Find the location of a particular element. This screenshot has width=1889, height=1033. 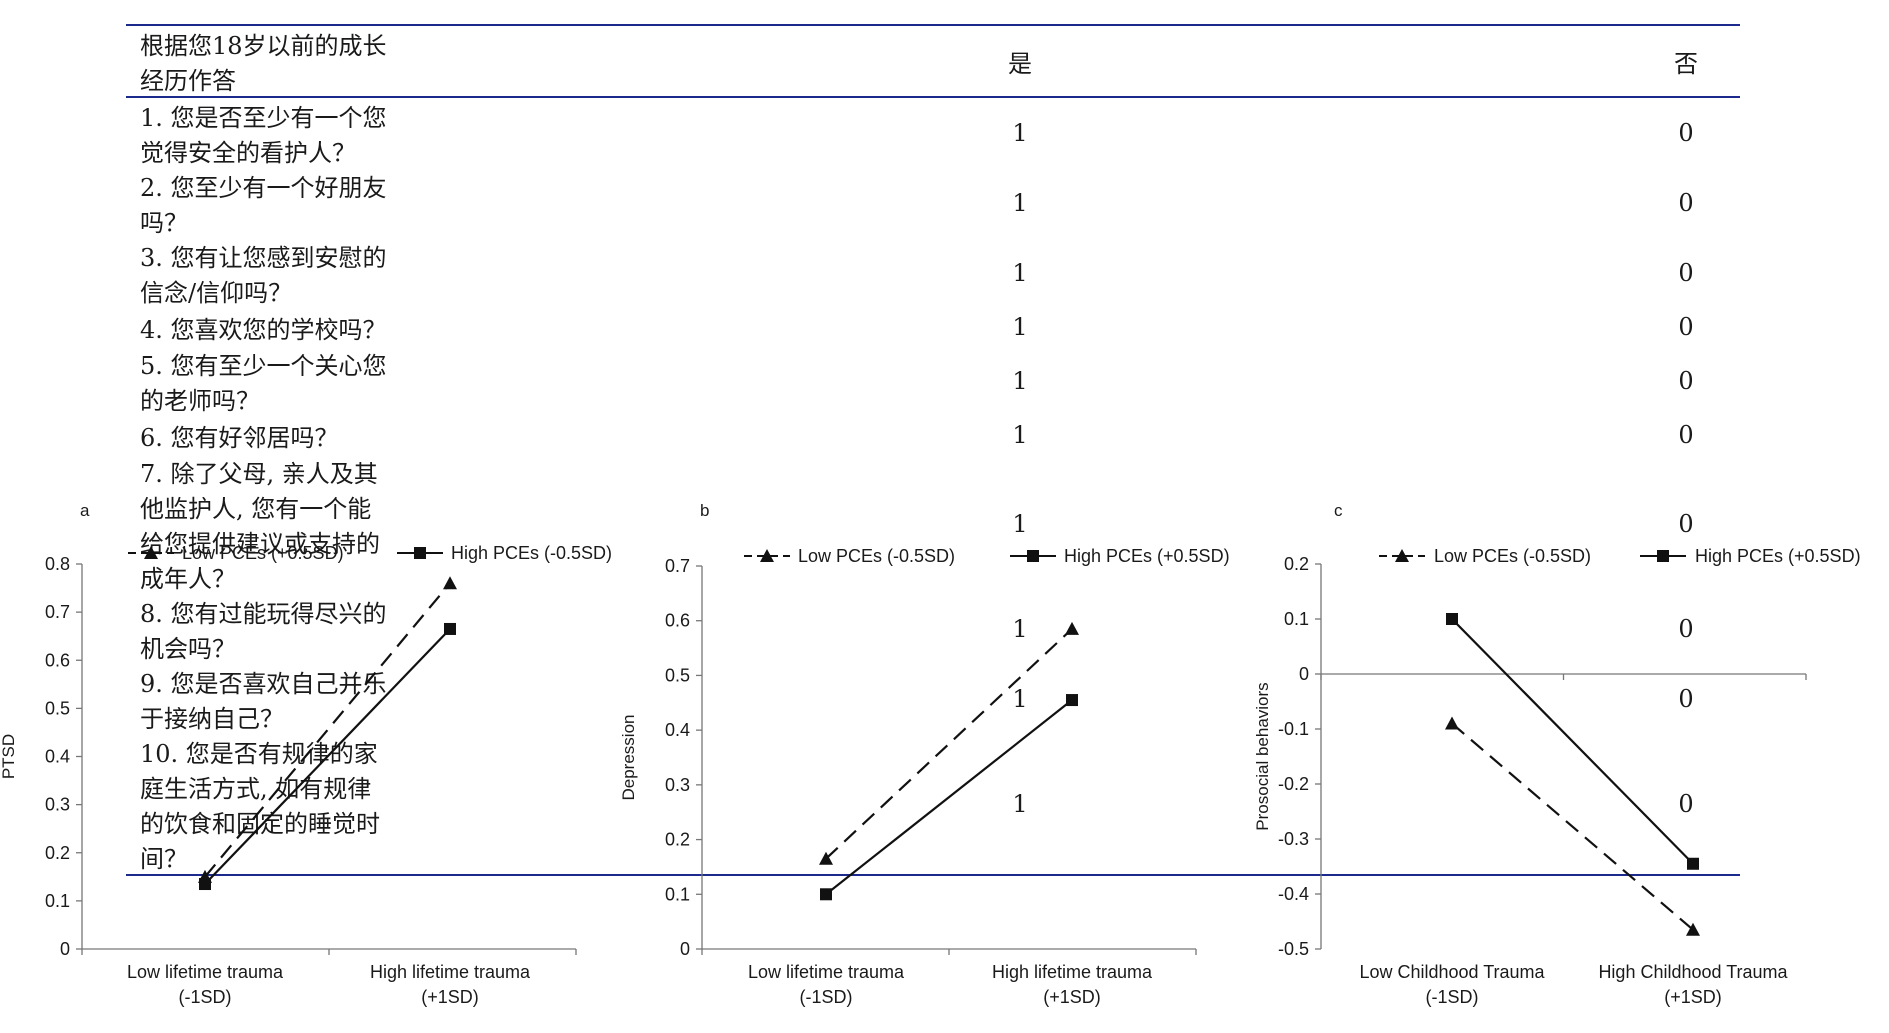

legend-label: High PCEs (+0.5SD) is located at coordinates (1778, 556).